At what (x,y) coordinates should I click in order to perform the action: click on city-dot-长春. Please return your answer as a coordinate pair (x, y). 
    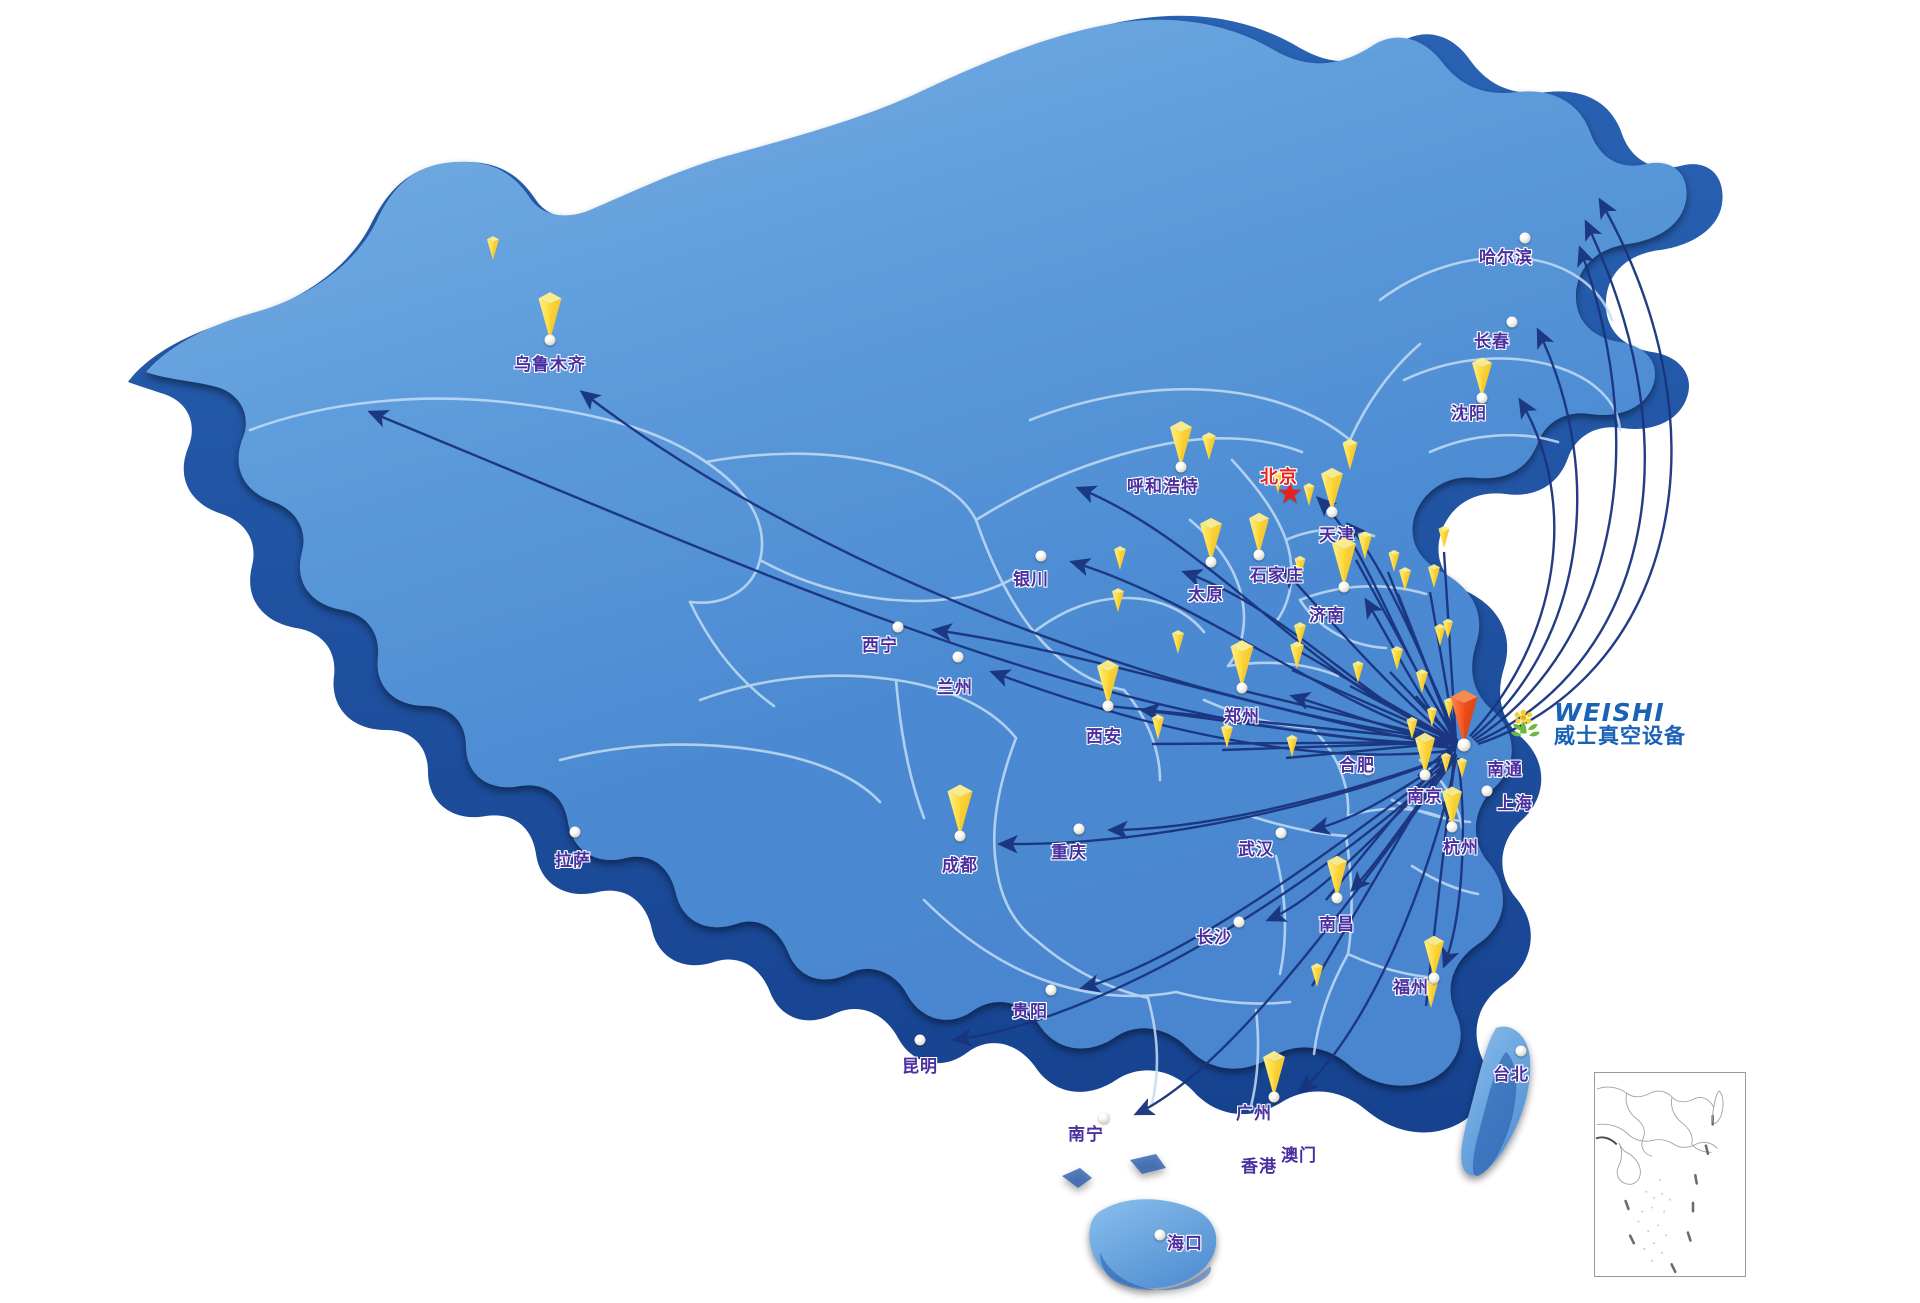
    Looking at the image, I should click on (1512, 322).